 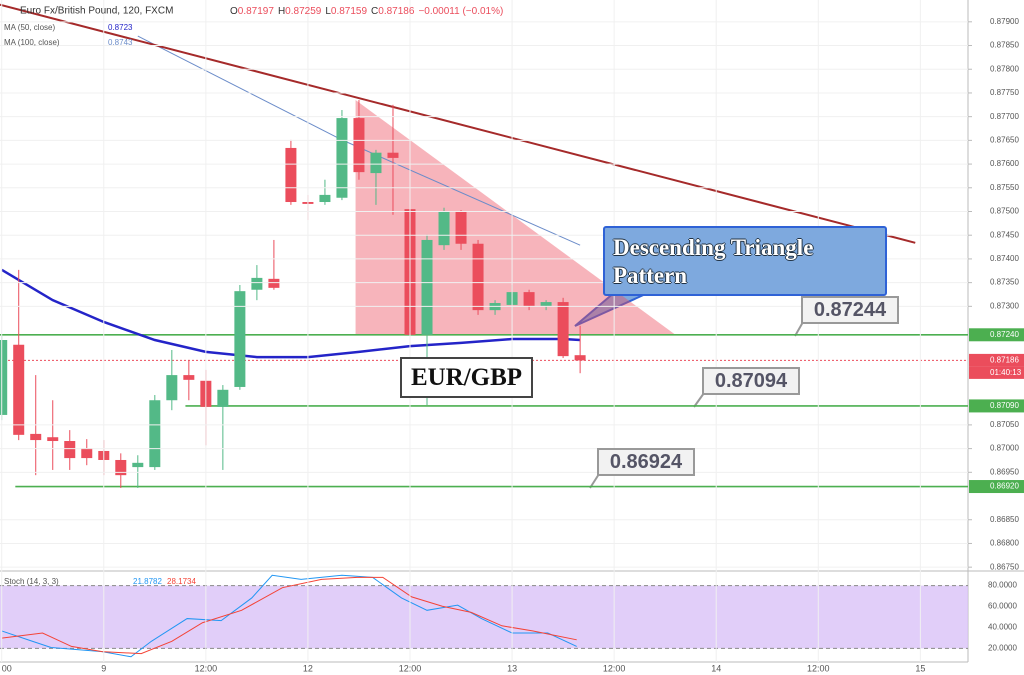 I want to click on stoch-tick-label: 80.0000, so click(x=1002, y=585).